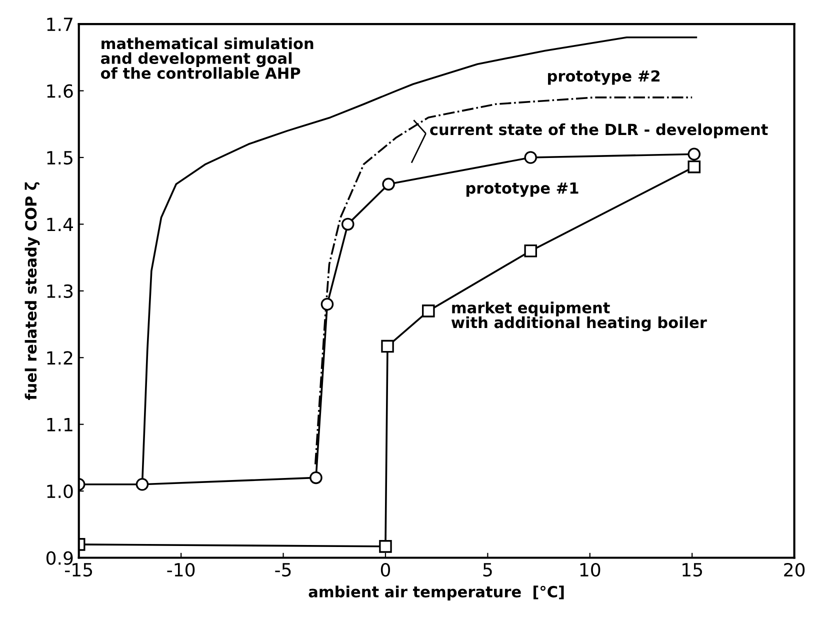 This screenshot has height=617, width=813. Describe the element at coordinates (59, 357) in the screenshot. I see `y-tick-label: 1.2` at that location.